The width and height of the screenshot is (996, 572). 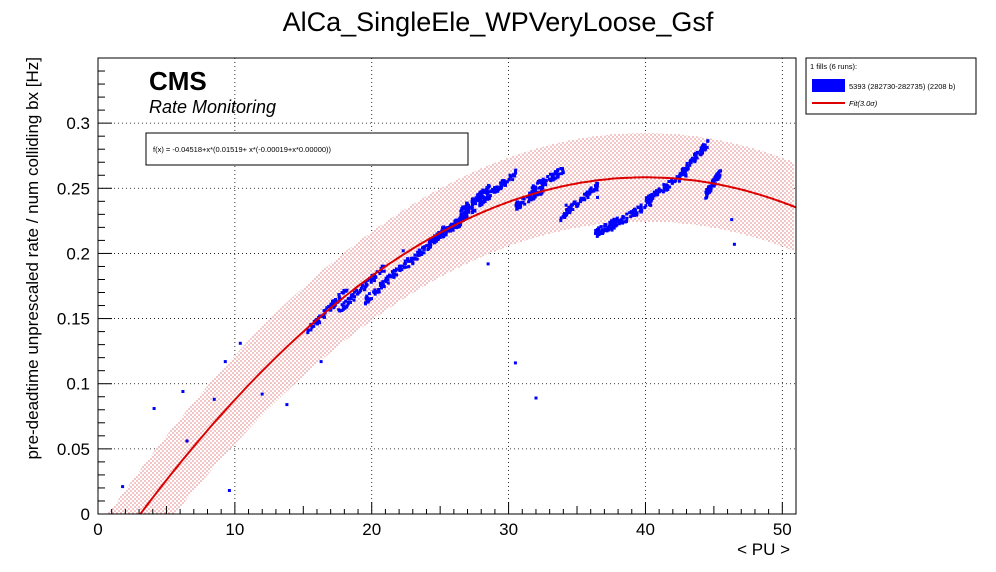 I want to click on rate-monitoring-label: Rate Monitoring, so click(x=212, y=107).